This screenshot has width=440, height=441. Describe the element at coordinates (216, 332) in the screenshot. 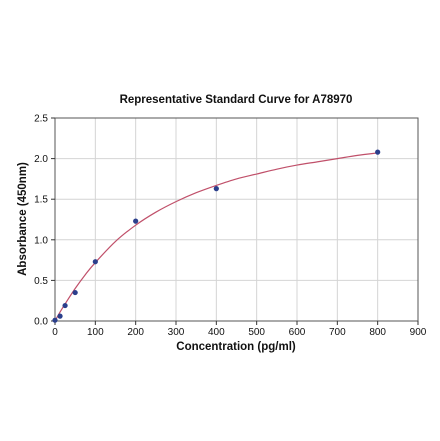

I see `x-tick-label: 400` at that location.